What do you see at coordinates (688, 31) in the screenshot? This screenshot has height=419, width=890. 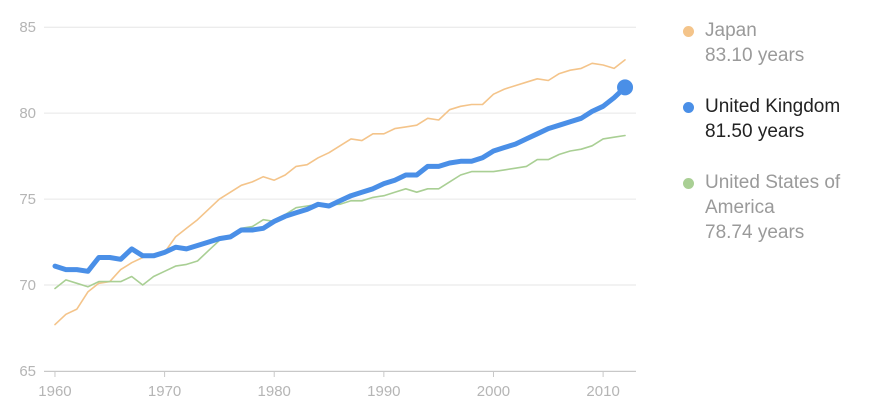 I see `legend-japan-dot-icon` at bounding box center [688, 31].